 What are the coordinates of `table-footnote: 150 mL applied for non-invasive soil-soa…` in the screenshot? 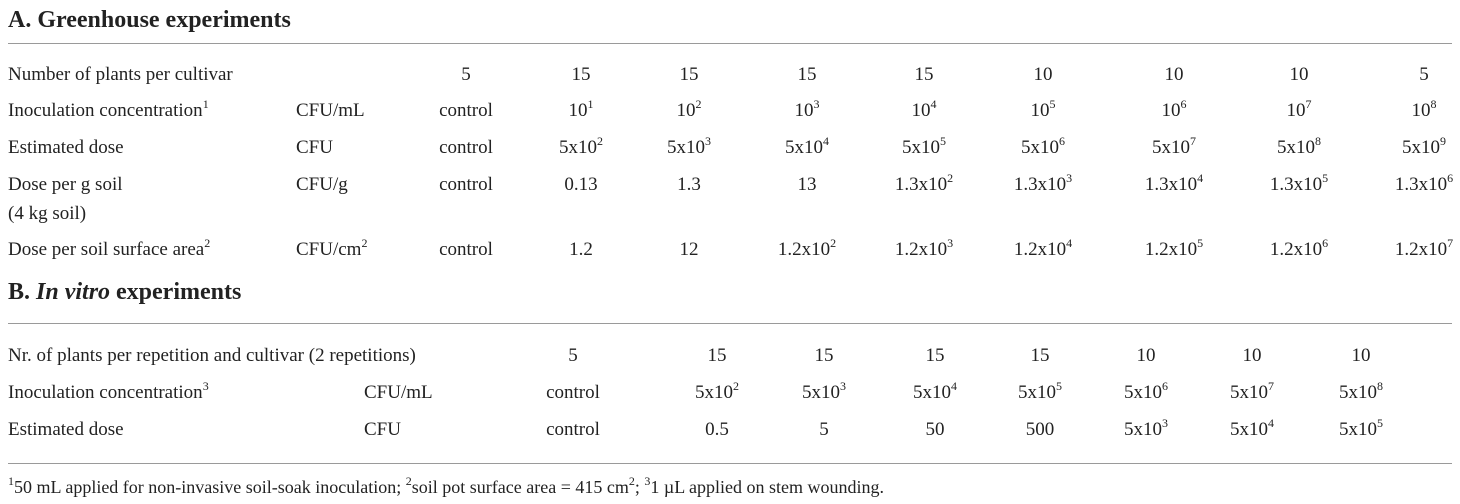 It's located at (446, 486).